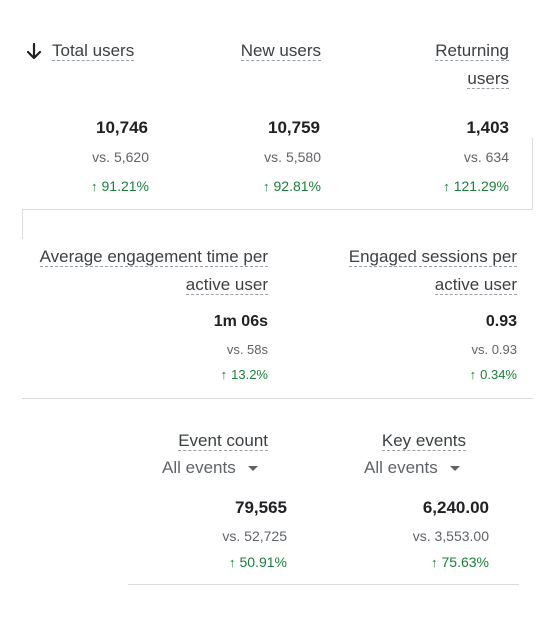 This screenshot has width=553, height=620. Describe the element at coordinates (125, 186) in the screenshot. I see `total-users-change-value: 91.21%` at that location.